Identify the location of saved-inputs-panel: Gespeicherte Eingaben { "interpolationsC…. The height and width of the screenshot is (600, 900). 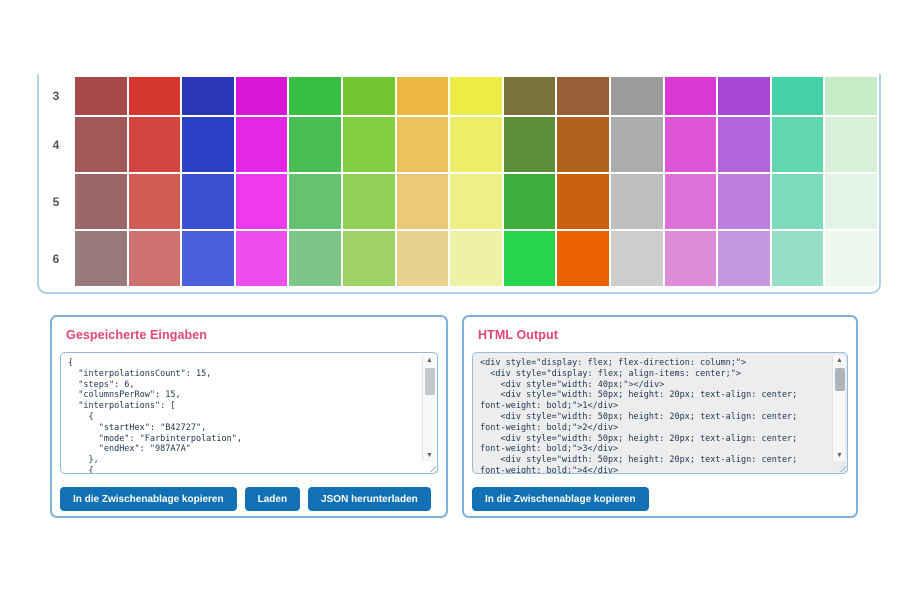
(249, 416).